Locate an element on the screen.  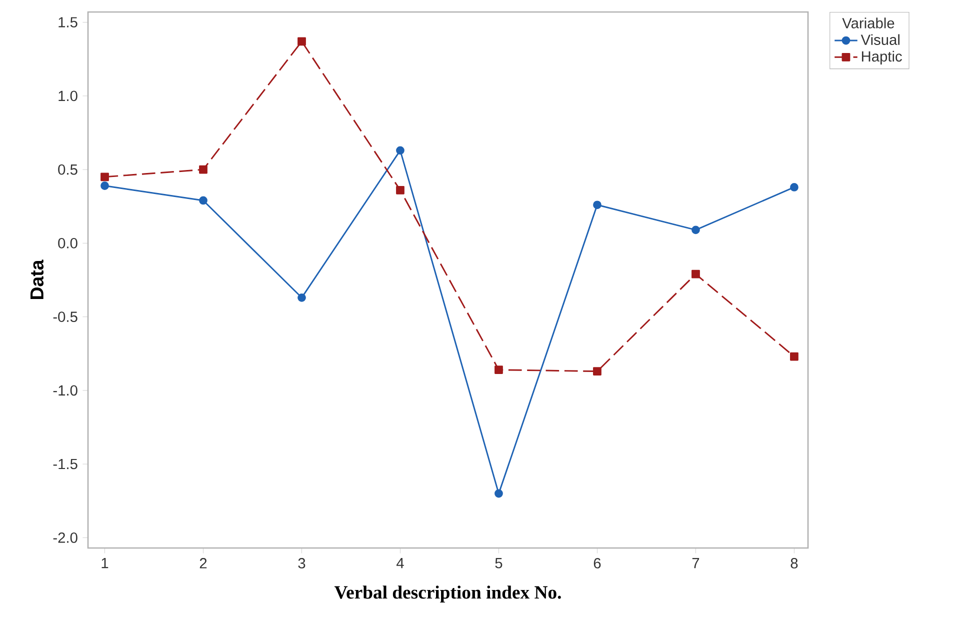
x-tick-label: 6 is located at coordinates (597, 563).